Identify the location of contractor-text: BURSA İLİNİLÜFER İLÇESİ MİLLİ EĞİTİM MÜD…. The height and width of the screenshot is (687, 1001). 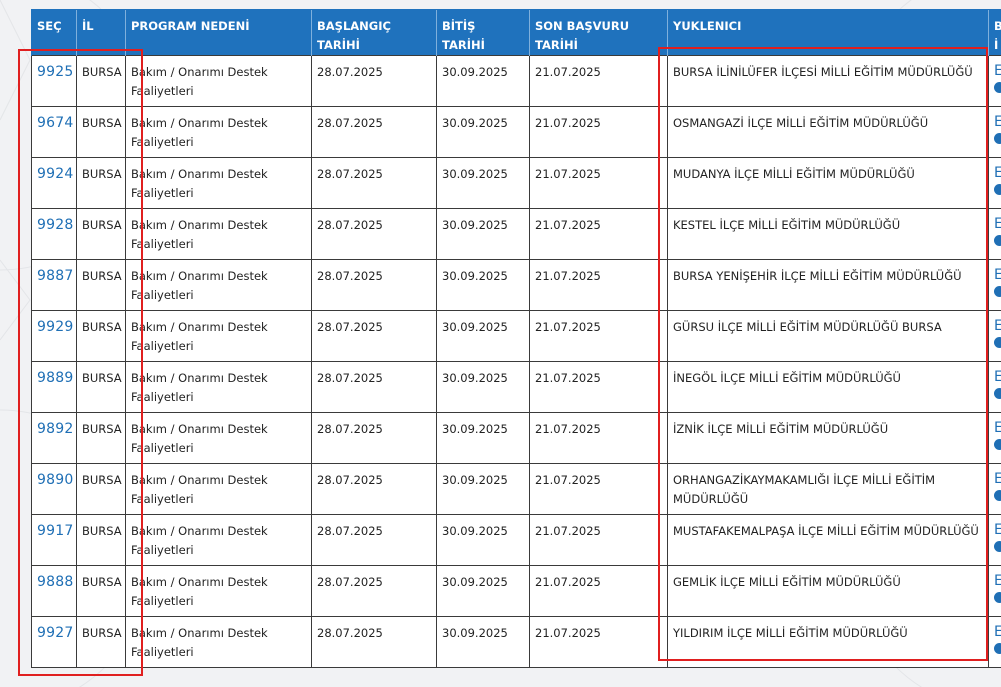
(823, 72).